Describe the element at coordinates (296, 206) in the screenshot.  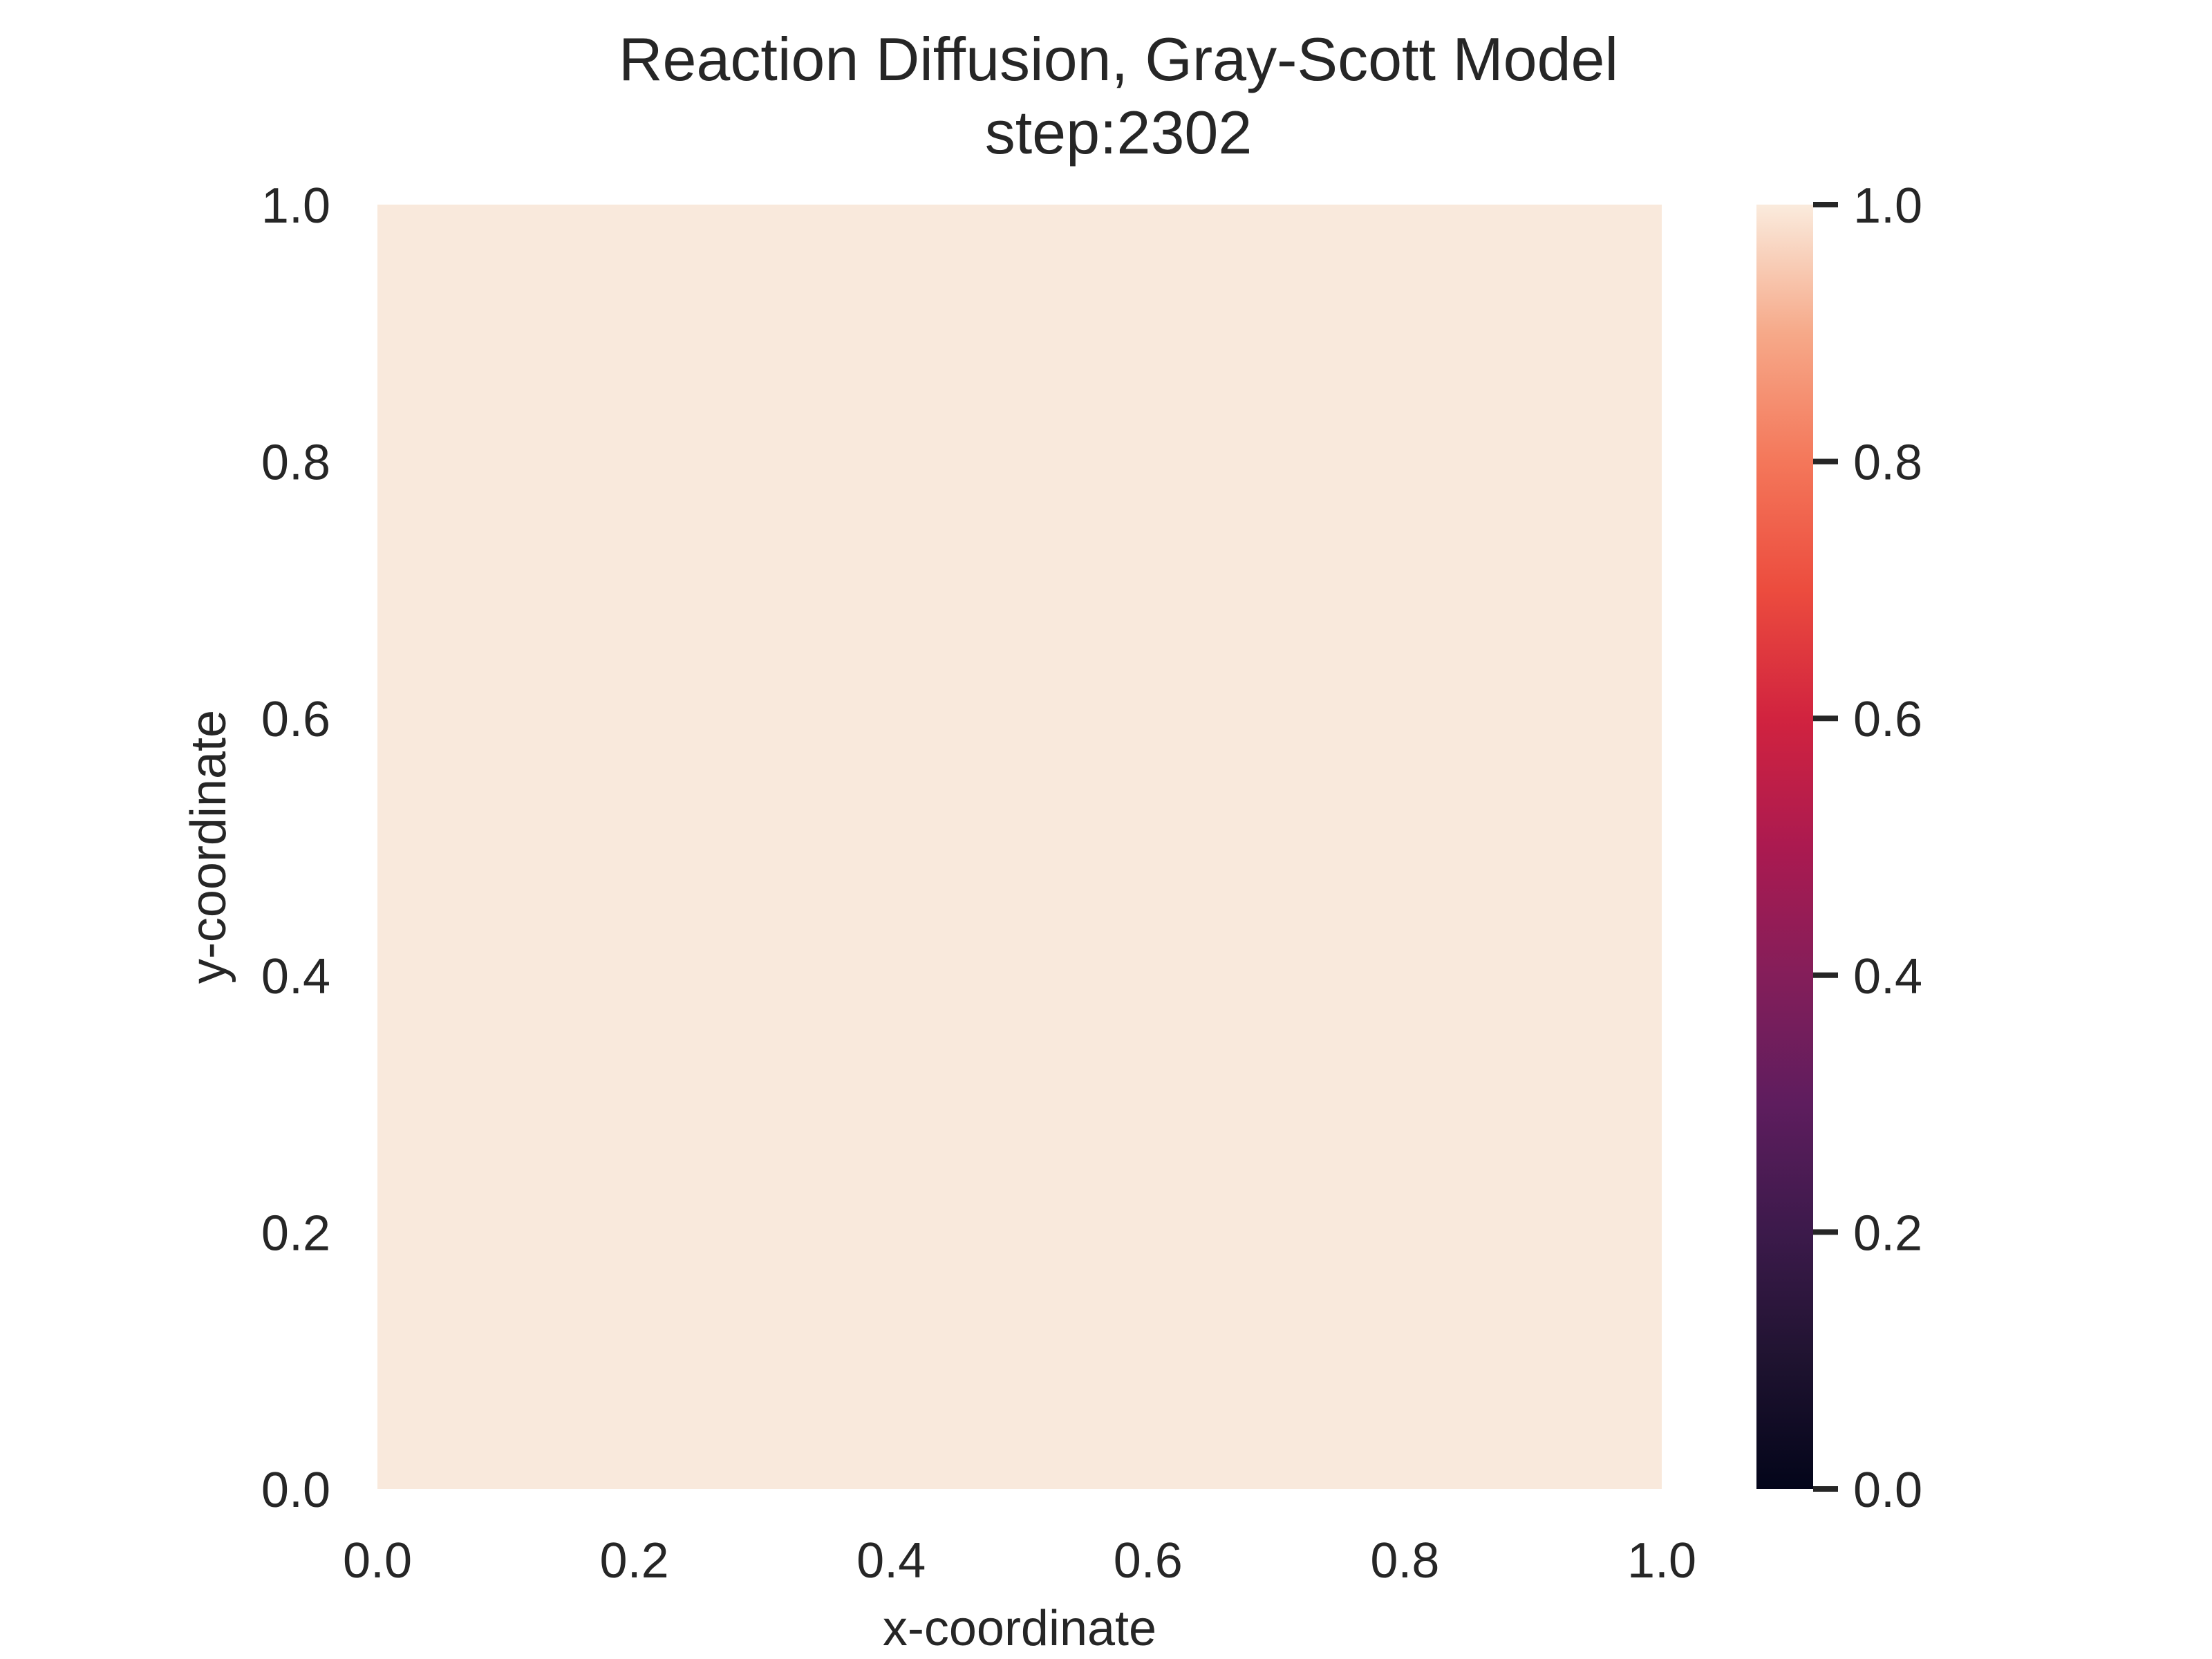
I see `y-tick-label: 1.0` at that location.